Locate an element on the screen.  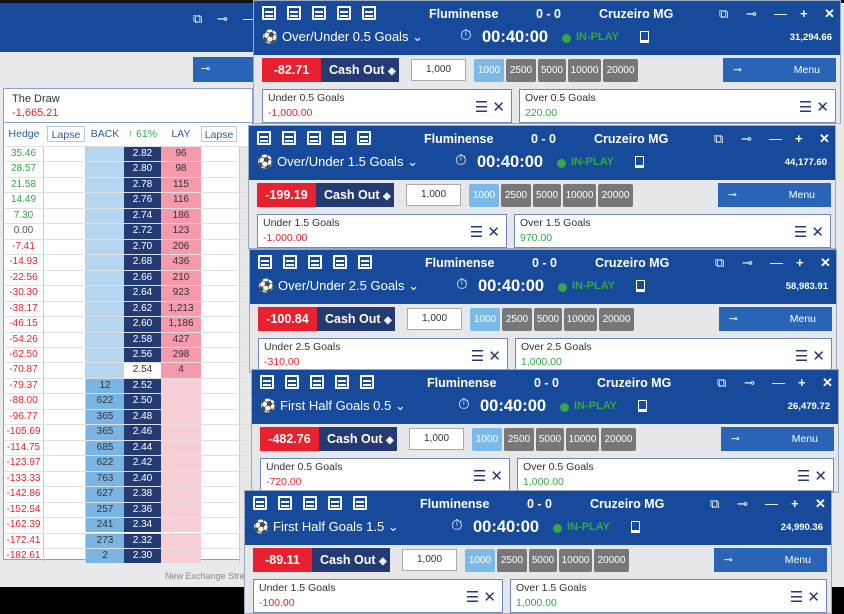
market-selector: First Half Goals 0.5 ⌄ is located at coordinates (343, 406).